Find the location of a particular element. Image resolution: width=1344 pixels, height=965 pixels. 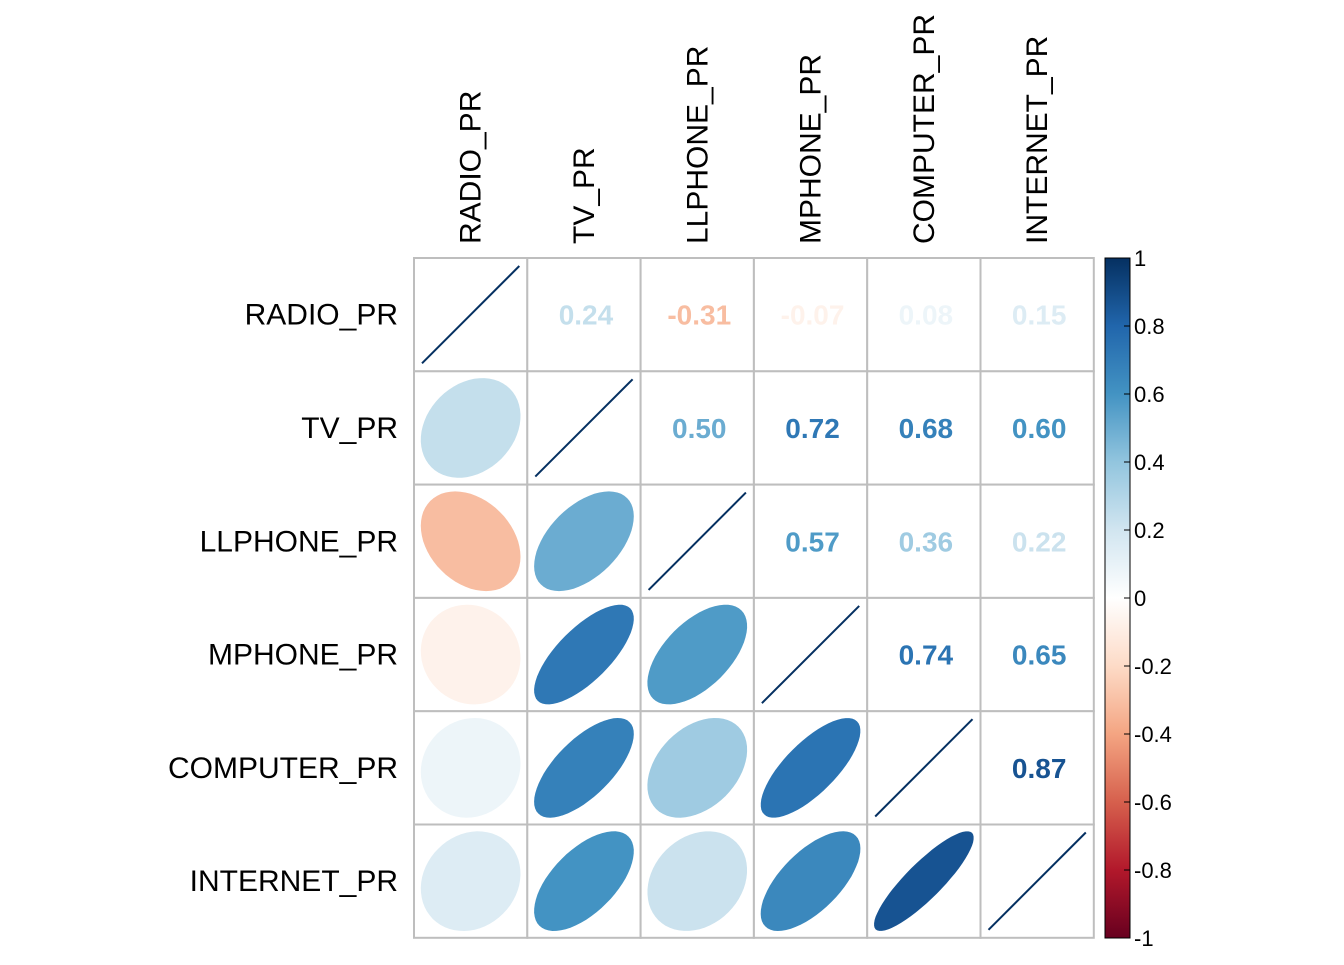

grid-cell-RADIO_PR-LLPHONE_PR is located at coordinates (697, 315).